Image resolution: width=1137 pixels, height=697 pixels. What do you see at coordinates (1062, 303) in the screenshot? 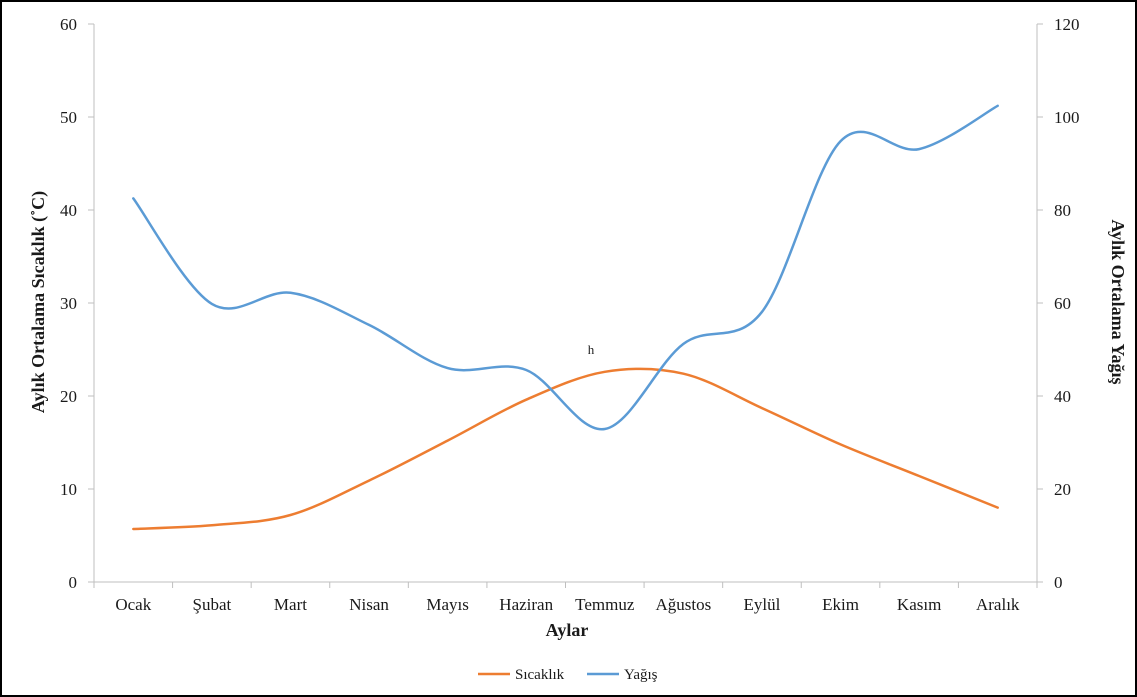
I see `right-tick-label: 60` at bounding box center [1062, 303].